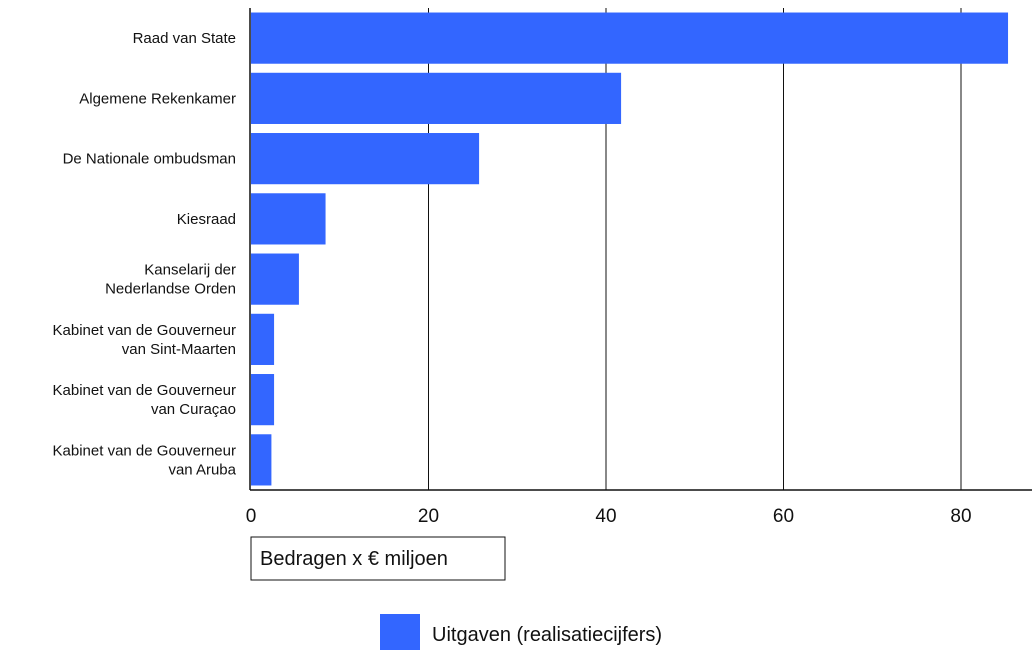  What do you see at coordinates (179, 349) in the screenshot?
I see `category-label-line: van Sint-Maarten` at bounding box center [179, 349].